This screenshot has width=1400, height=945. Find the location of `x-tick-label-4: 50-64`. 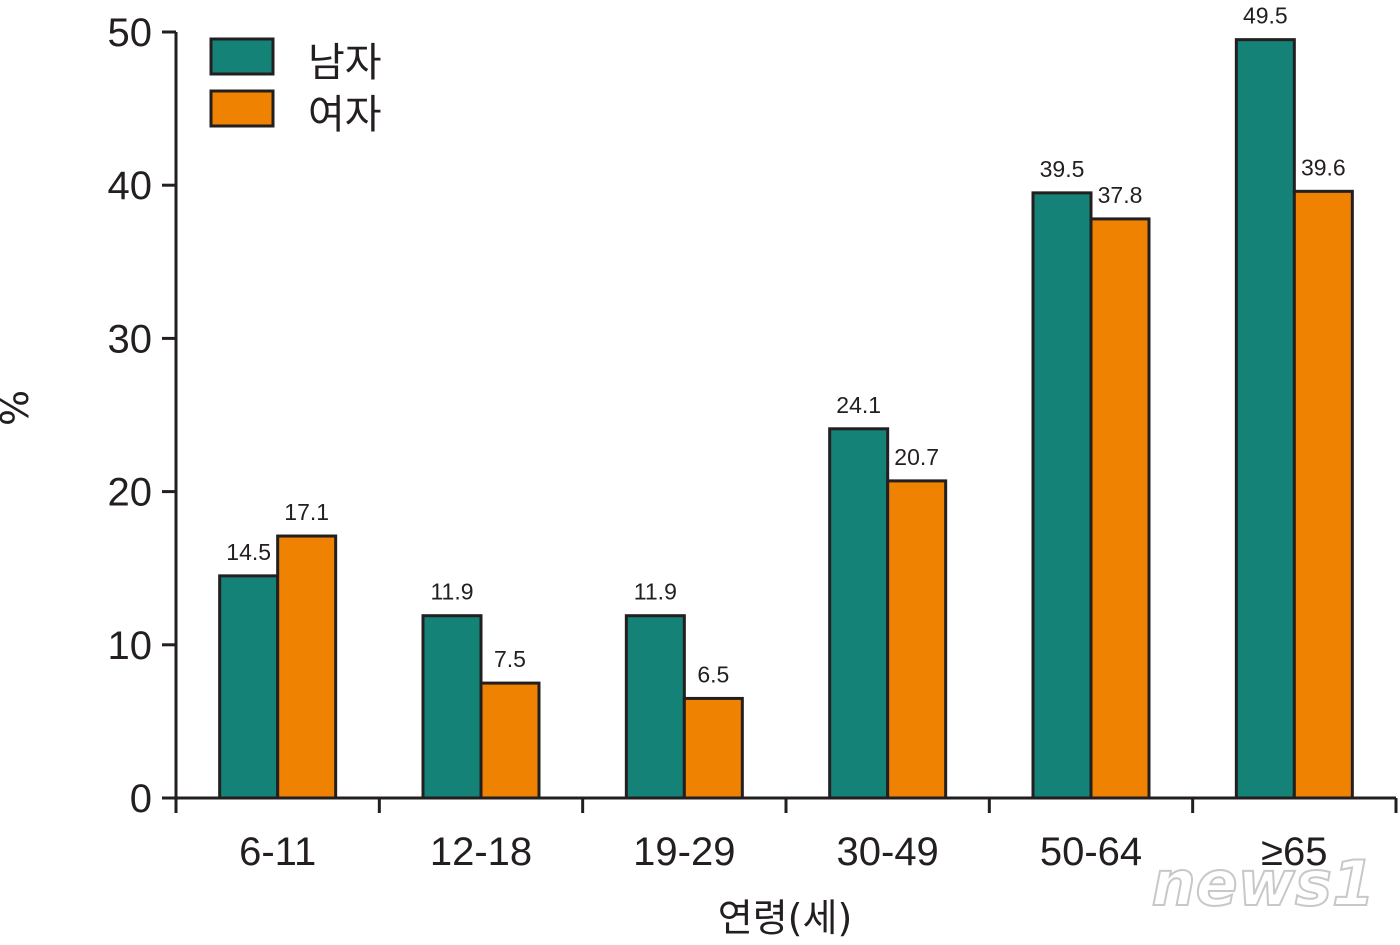

x-tick-label-4: 50-64 is located at coordinates (1091, 852).